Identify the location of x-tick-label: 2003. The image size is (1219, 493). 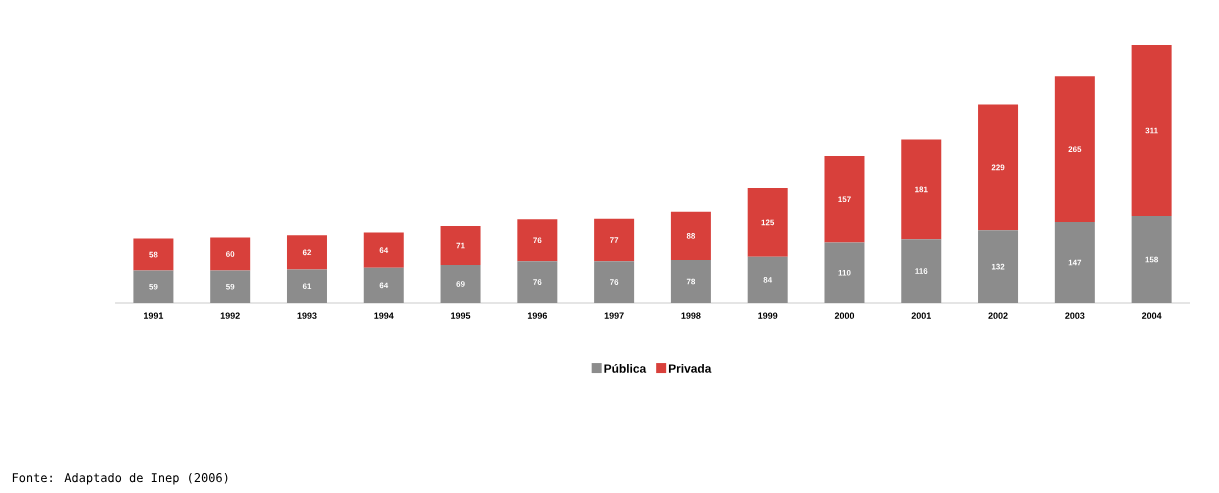
(1075, 315).